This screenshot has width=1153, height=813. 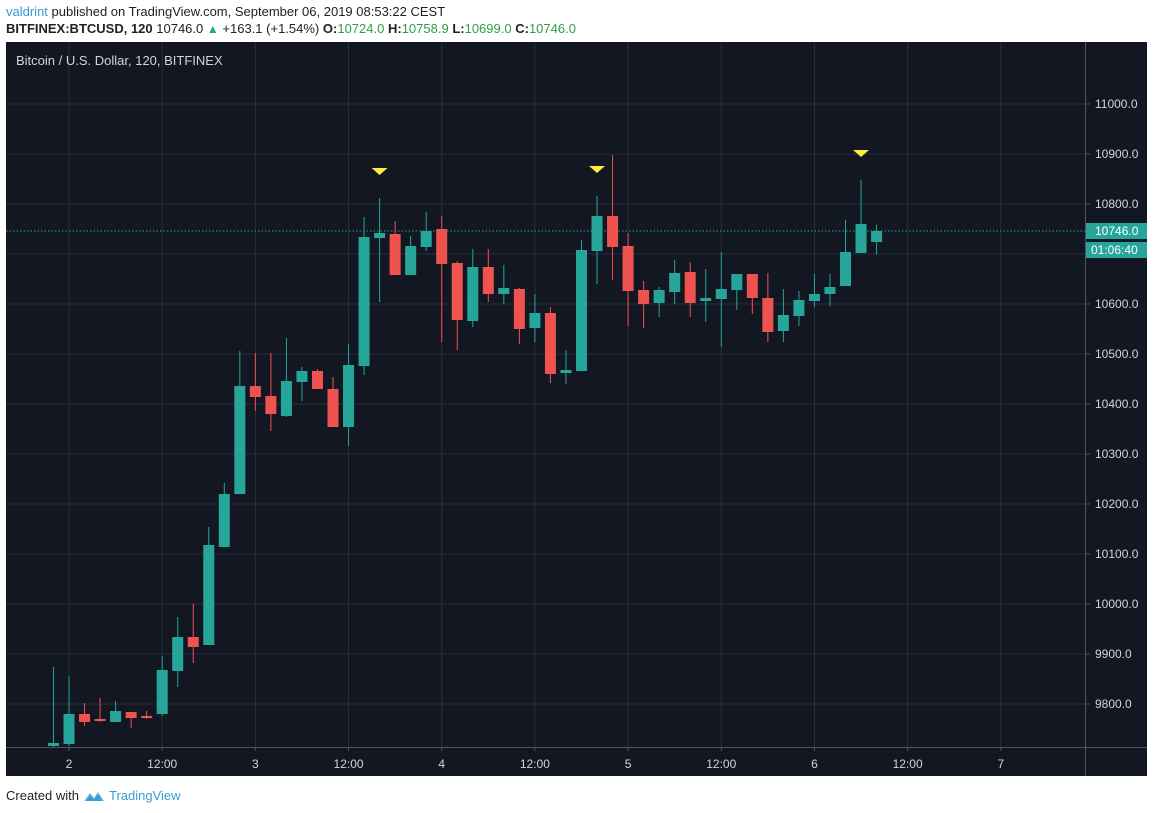 What do you see at coordinates (552, 28) in the screenshot?
I see `close-value: 10746.0` at bounding box center [552, 28].